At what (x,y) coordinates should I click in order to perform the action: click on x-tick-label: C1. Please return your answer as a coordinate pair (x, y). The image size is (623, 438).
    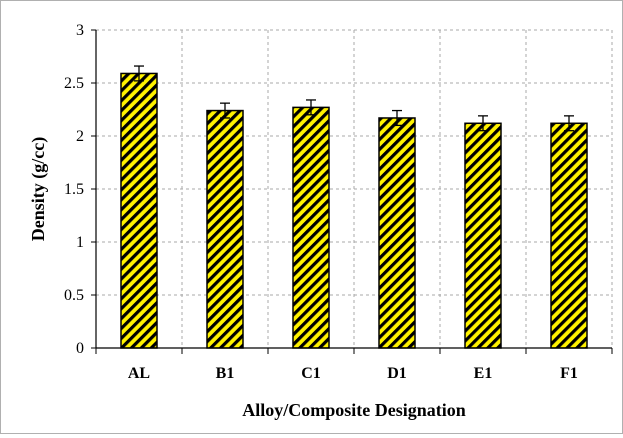
    Looking at the image, I should click on (311, 373).